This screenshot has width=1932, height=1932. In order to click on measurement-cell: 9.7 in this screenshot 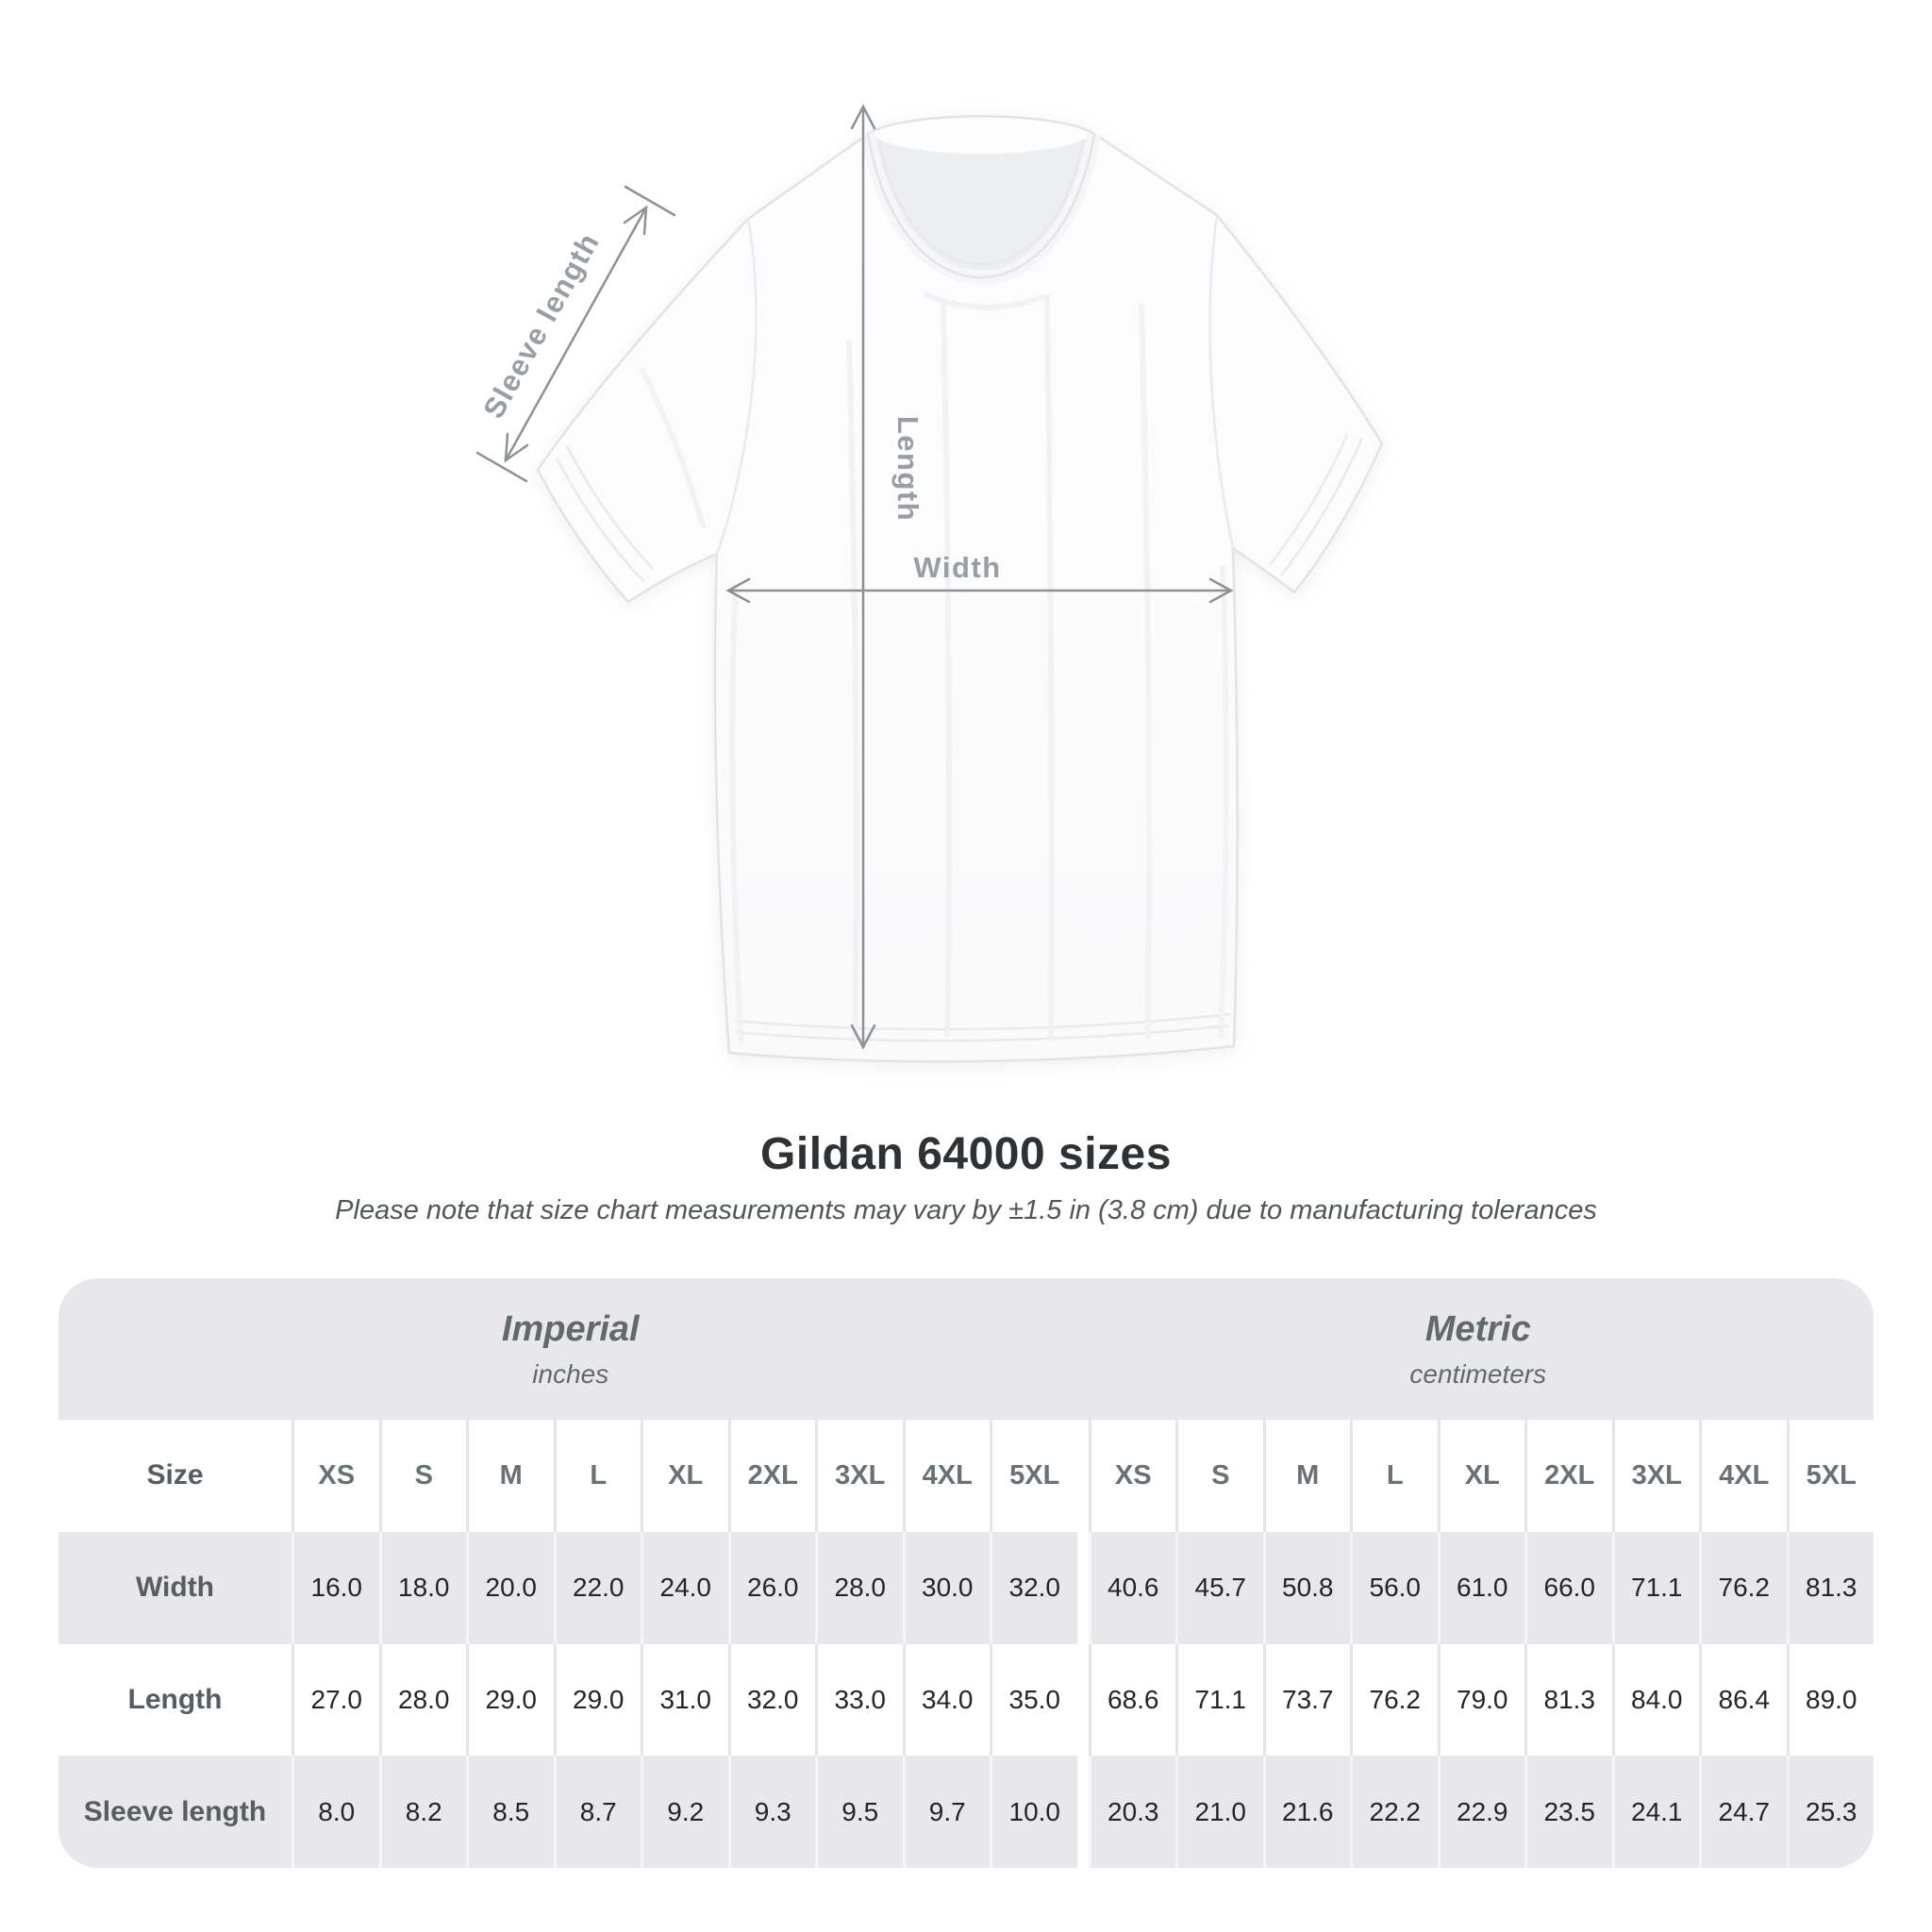, I will do `click(946, 1812)`.